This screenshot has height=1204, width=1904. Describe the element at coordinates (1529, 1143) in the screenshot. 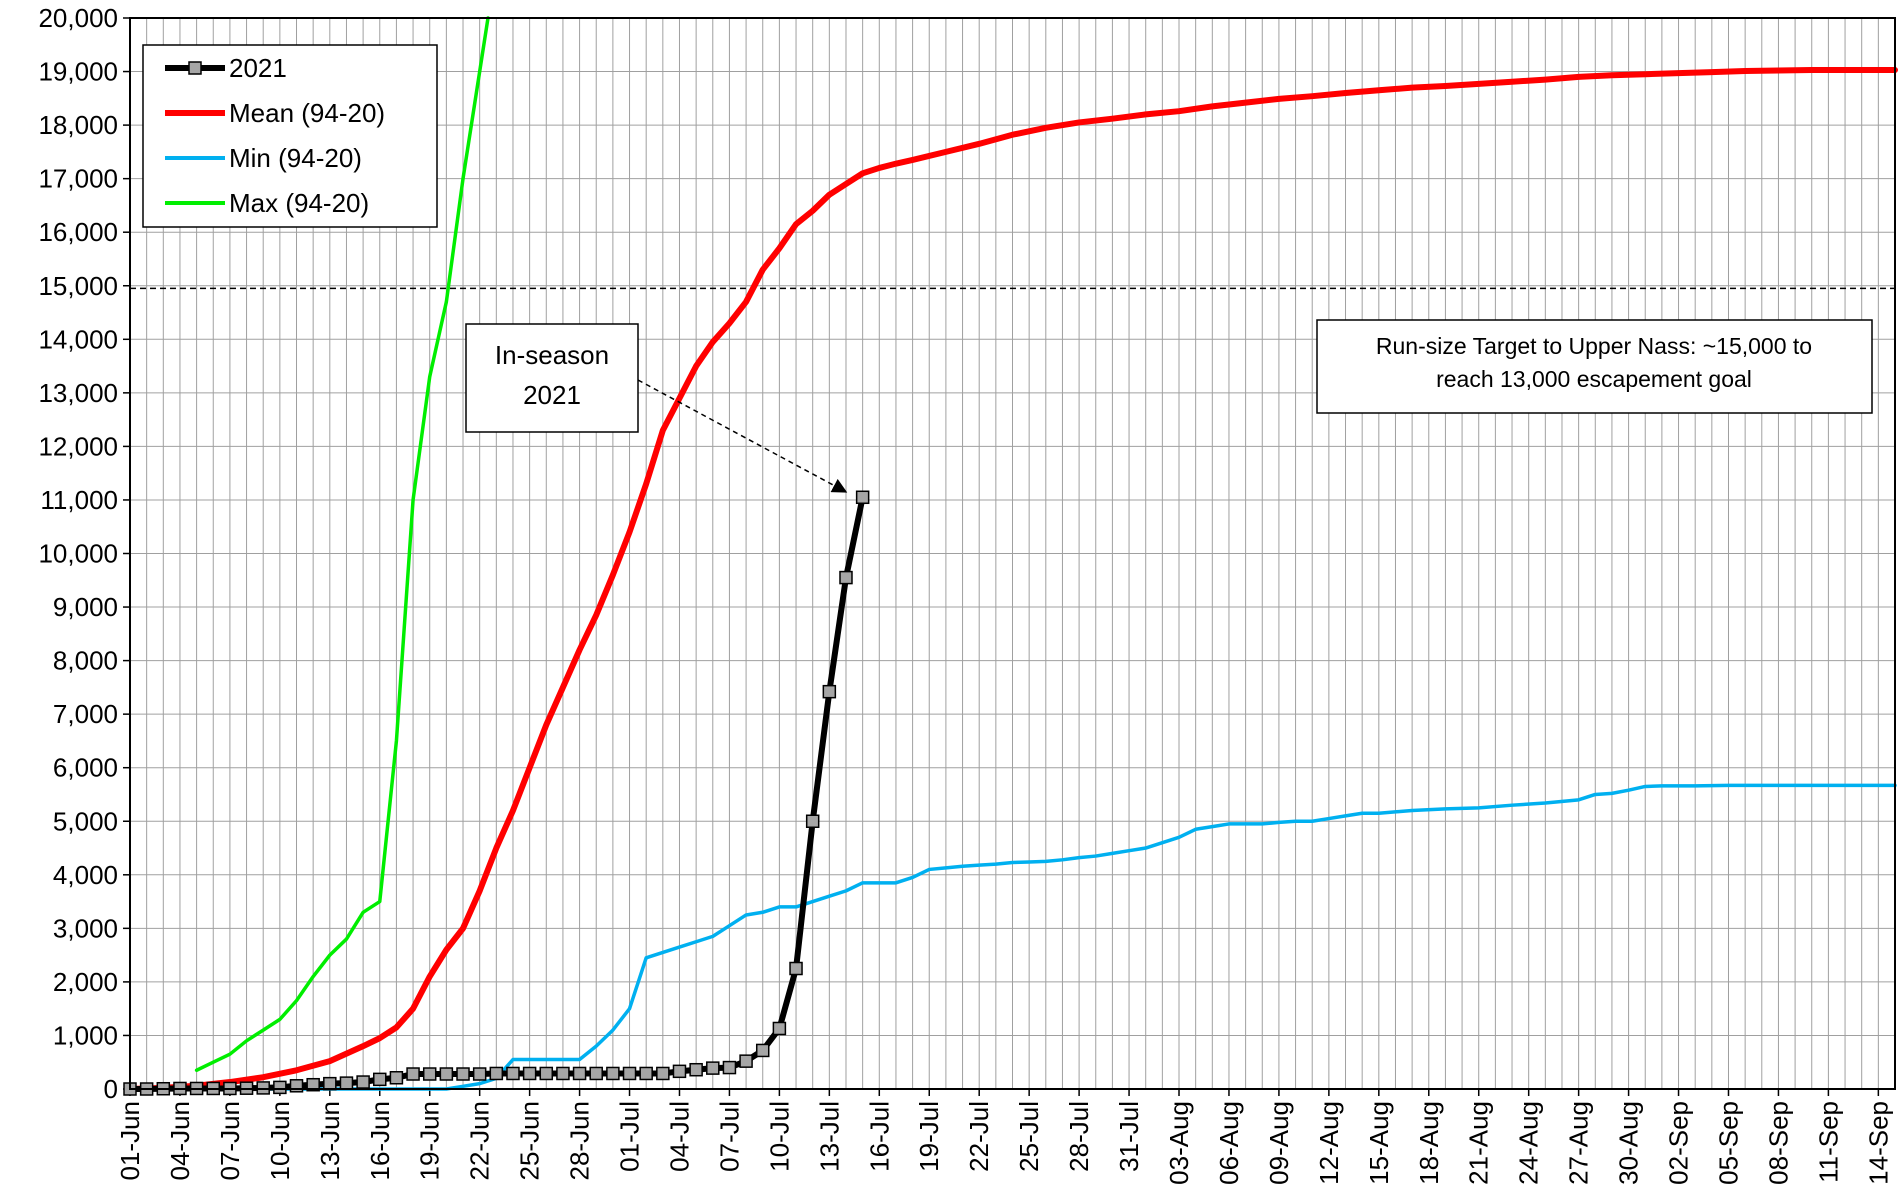

I see `x-tick-label: 24-Aug` at that location.